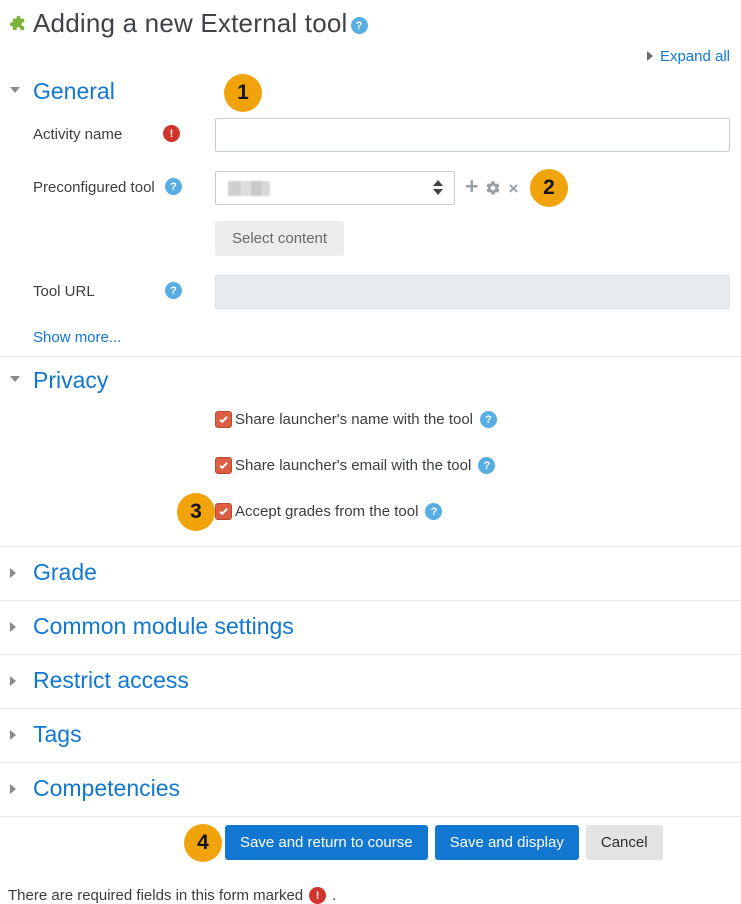  I want to click on accept-grades-row: Accept grades from the tool ? 3, so click(370, 512).